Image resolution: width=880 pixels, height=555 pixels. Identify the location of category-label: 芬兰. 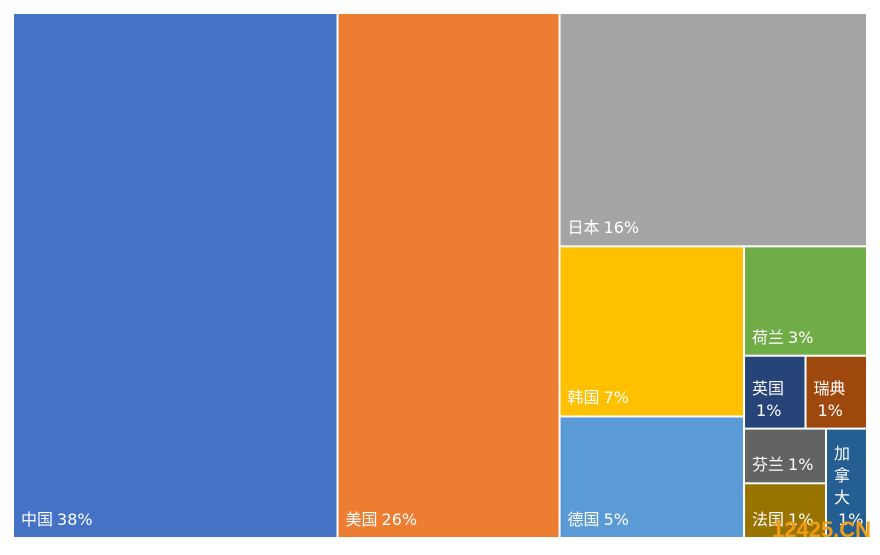
(768, 465).